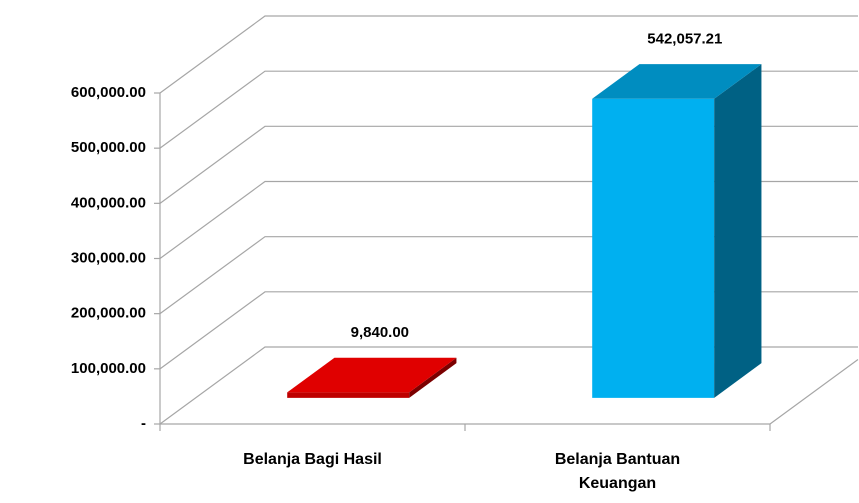 The image size is (859, 503). What do you see at coordinates (108, 313) in the screenshot?
I see `y-tick-label: 200,000.00` at bounding box center [108, 313].